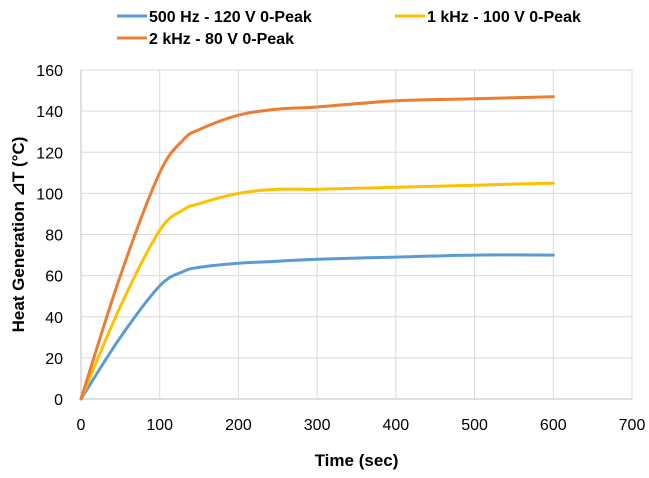  I want to click on x-tick-label: 100, so click(159, 425).